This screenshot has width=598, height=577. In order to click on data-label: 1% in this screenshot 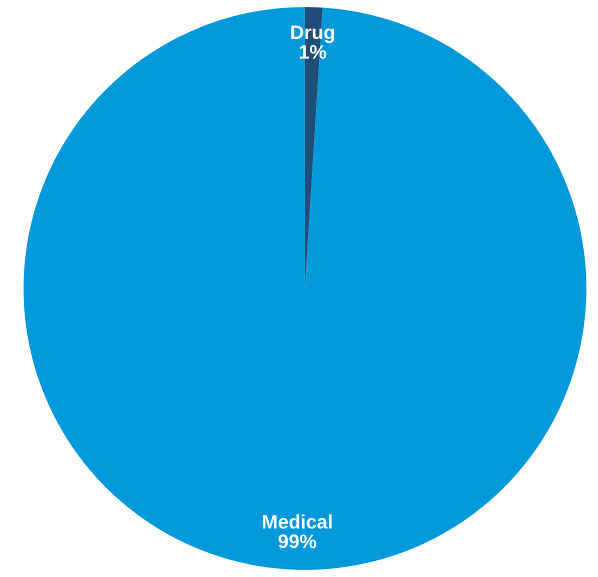, I will do `click(313, 52)`.